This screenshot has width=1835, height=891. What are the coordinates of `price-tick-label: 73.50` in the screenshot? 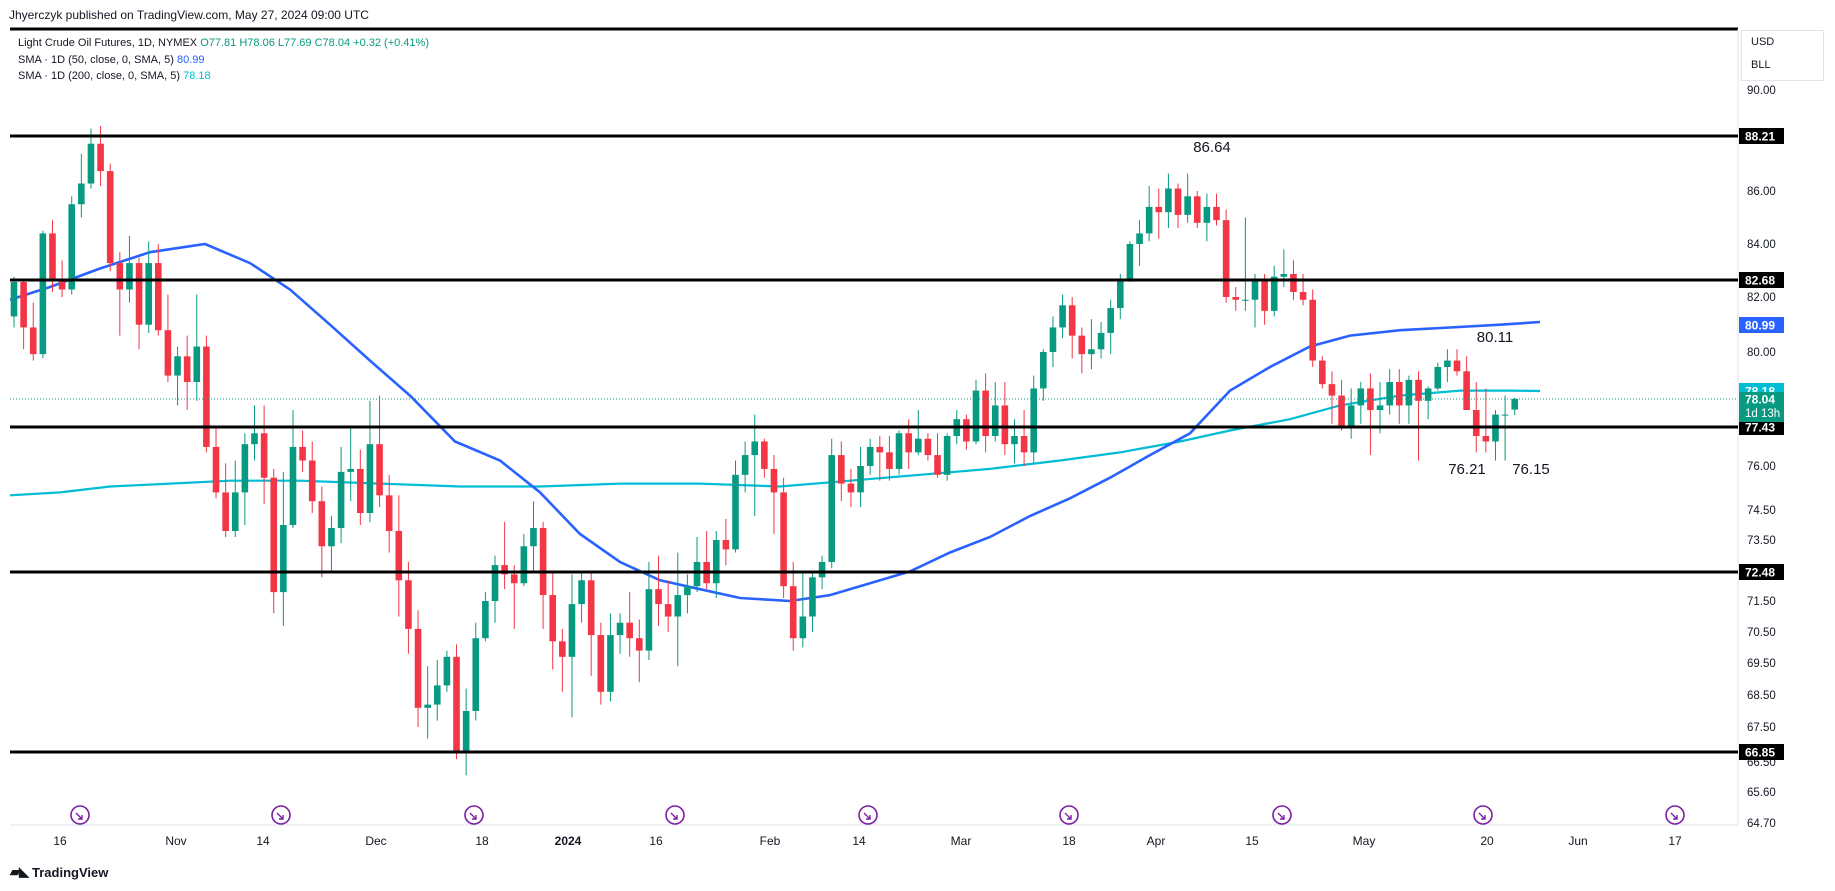 It's located at (1761, 541).